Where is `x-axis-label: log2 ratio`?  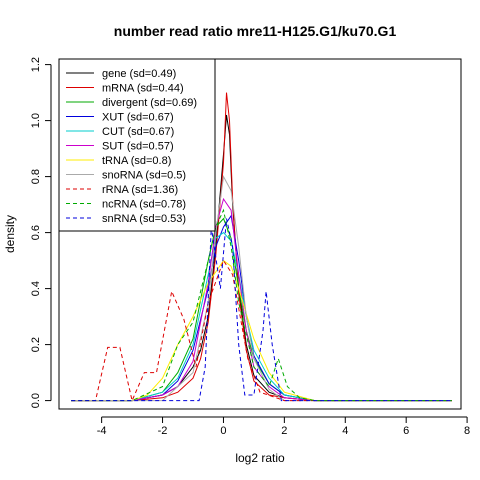
x-axis-label: log2 ratio is located at coordinates (260, 458).